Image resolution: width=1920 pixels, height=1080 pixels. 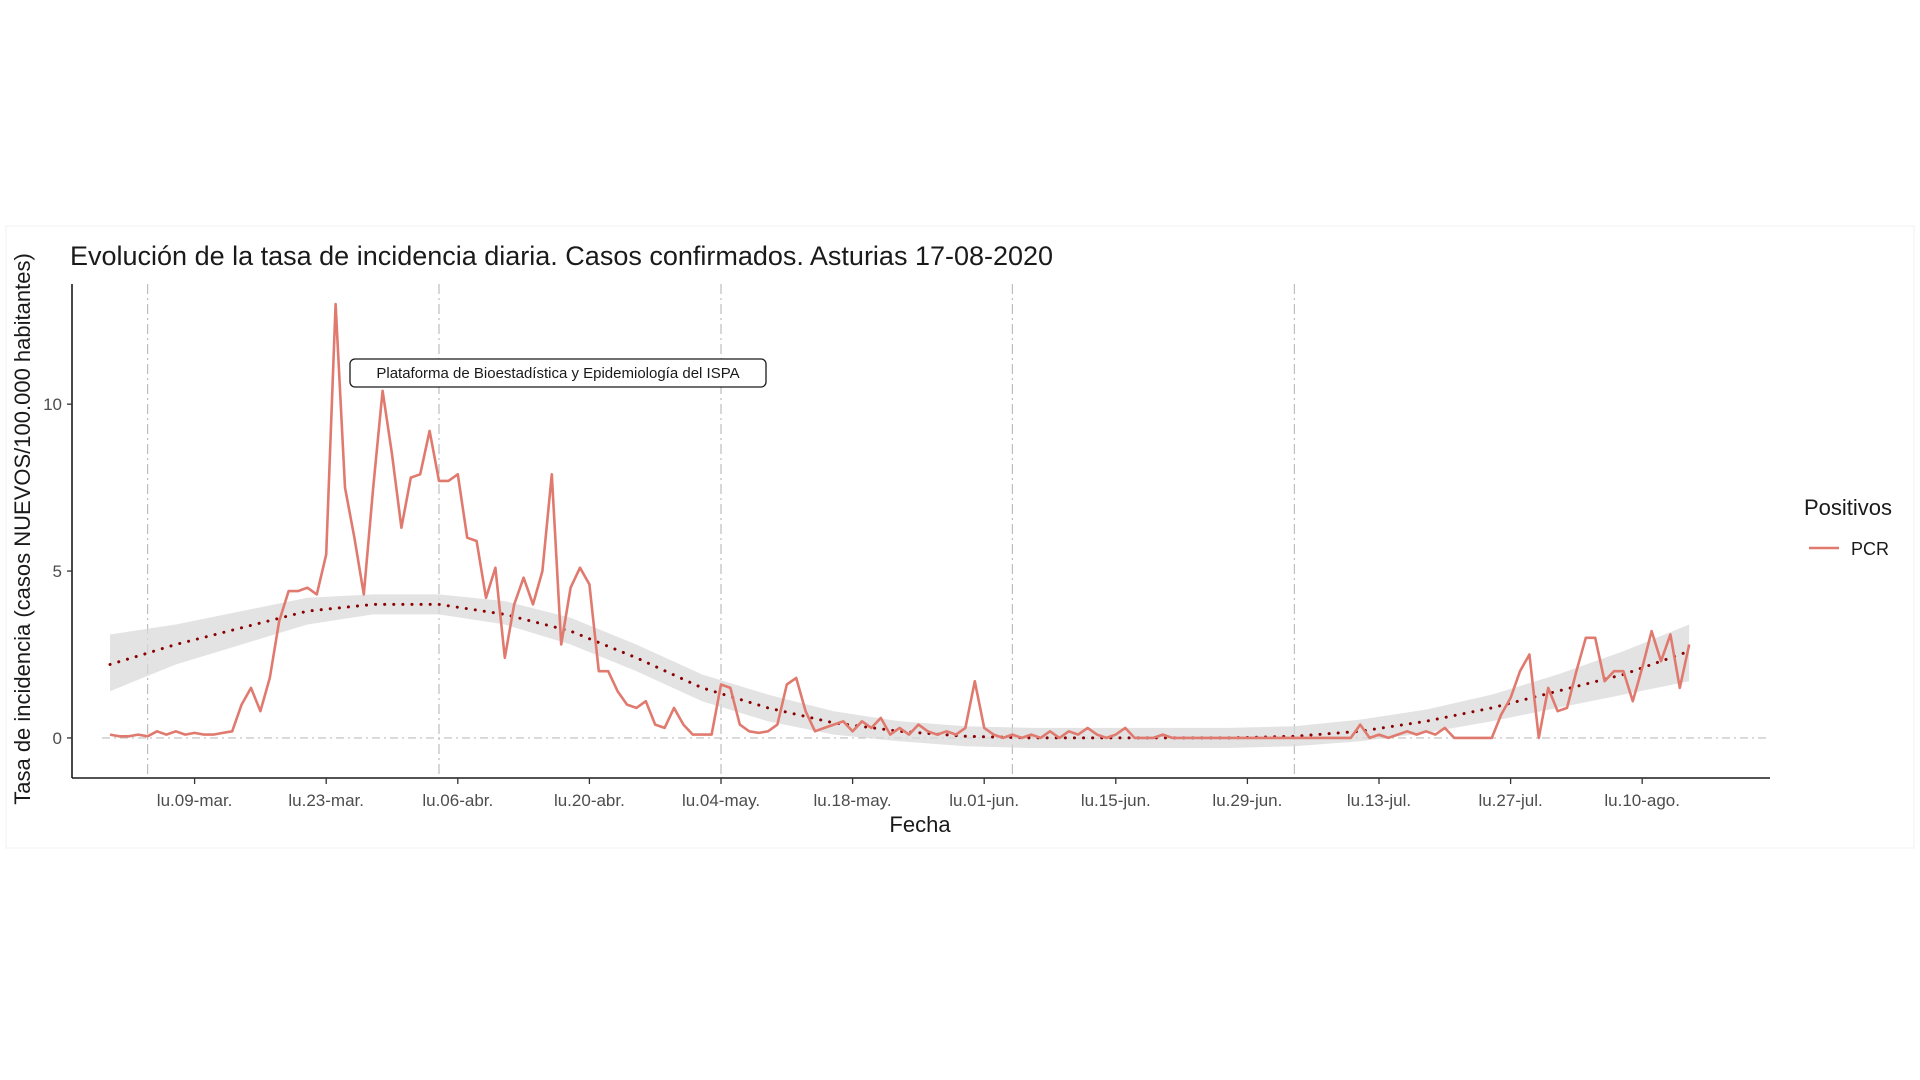 What do you see at coordinates (1870, 549) in the screenshot?
I see `legend-label-pcr: PCR` at bounding box center [1870, 549].